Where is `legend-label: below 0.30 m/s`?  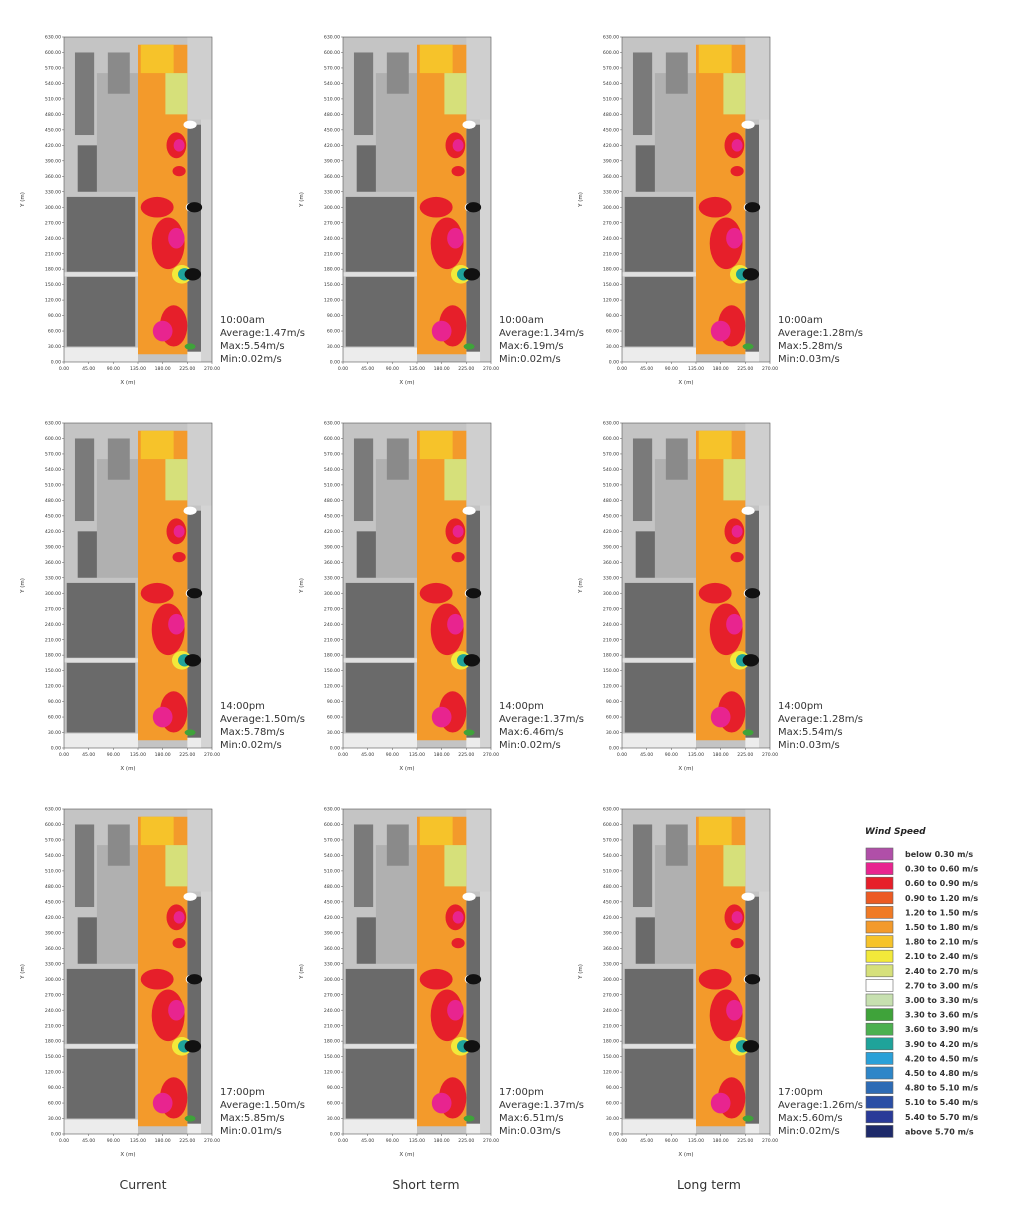 legend-label: below 0.30 m/s is located at coordinates (939, 854).